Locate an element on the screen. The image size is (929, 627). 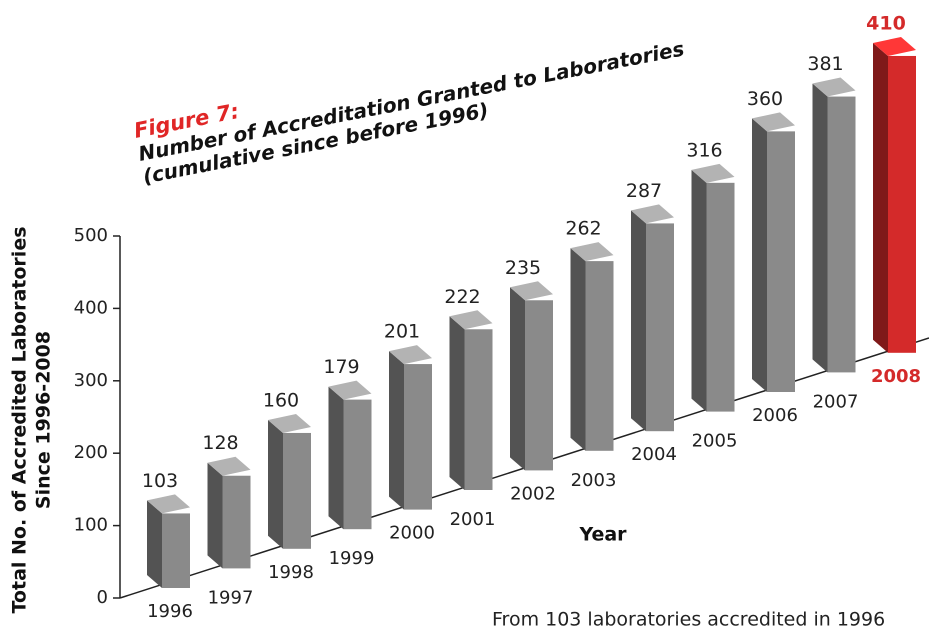
value-label: 128 is located at coordinates (220, 443).